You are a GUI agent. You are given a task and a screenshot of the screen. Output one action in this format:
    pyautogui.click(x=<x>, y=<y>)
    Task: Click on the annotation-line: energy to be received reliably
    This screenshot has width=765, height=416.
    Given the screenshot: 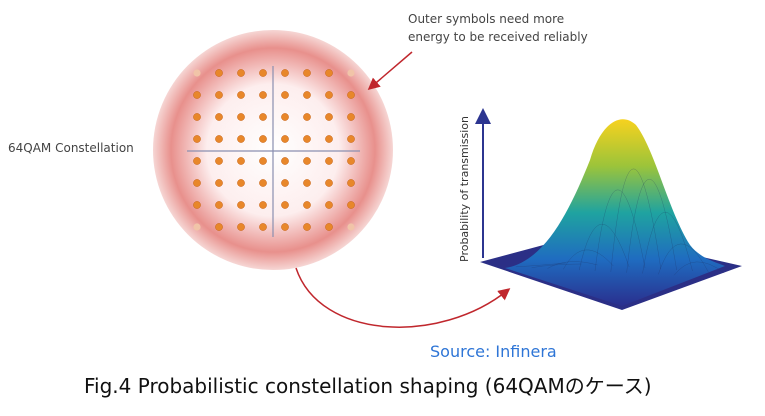 What is the action you would take?
    pyautogui.click(x=498, y=37)
    